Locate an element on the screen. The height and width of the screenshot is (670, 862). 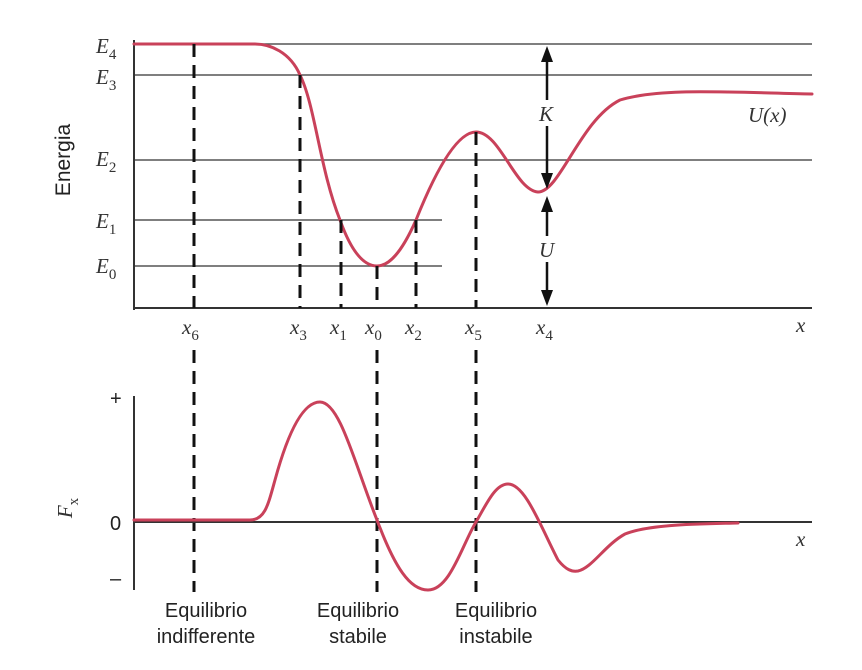
caption-unstable-line2: instabile is located at coordinates (495, 637).